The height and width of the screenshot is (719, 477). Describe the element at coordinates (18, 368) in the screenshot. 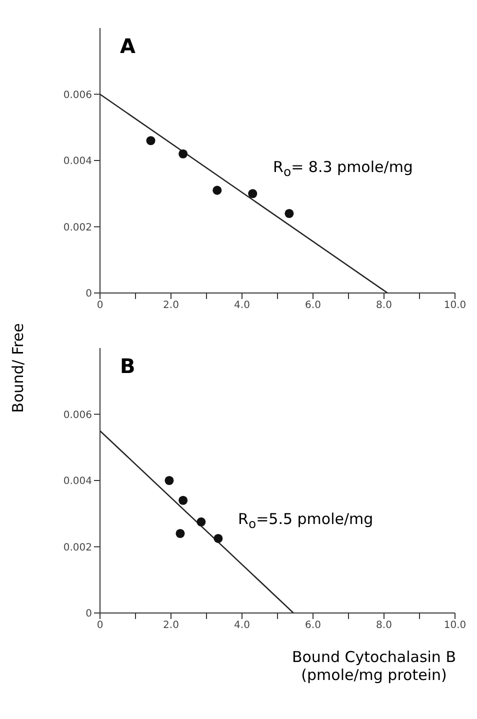

I see `y-axis-title: Bound/ Free` at that location.